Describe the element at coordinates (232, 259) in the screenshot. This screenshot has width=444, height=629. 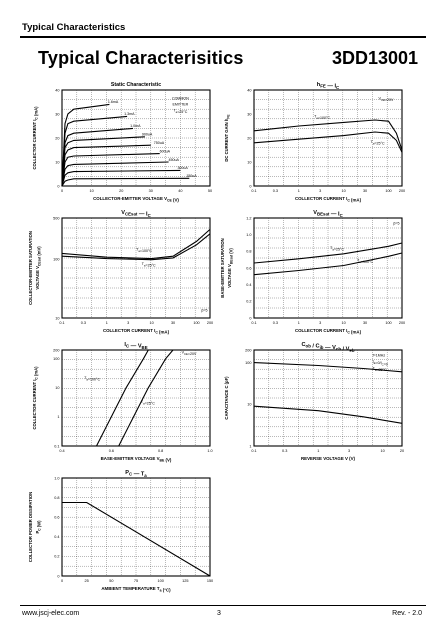
I see `subscript: BEsat` at that location.